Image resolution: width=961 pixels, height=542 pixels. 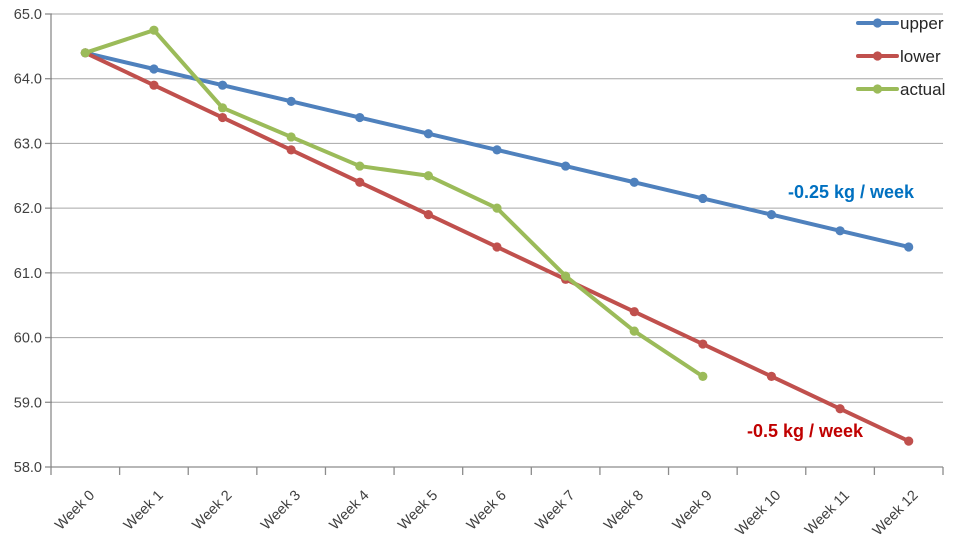 I want to click on legend-marker-actual, so click(x=877, y=89).